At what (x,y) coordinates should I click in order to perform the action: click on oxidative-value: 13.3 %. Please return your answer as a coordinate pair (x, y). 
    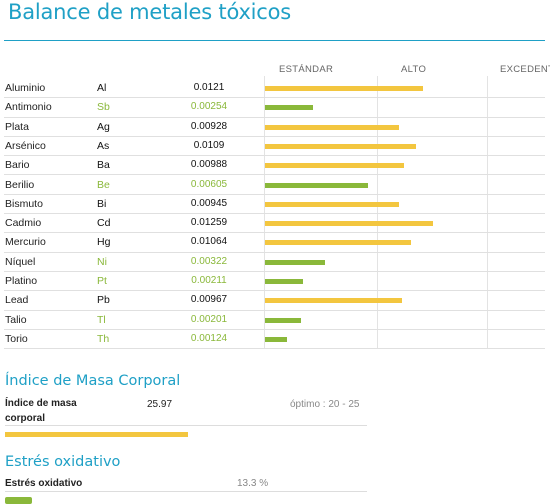
    Looking at the image, I should click on (253, 483).